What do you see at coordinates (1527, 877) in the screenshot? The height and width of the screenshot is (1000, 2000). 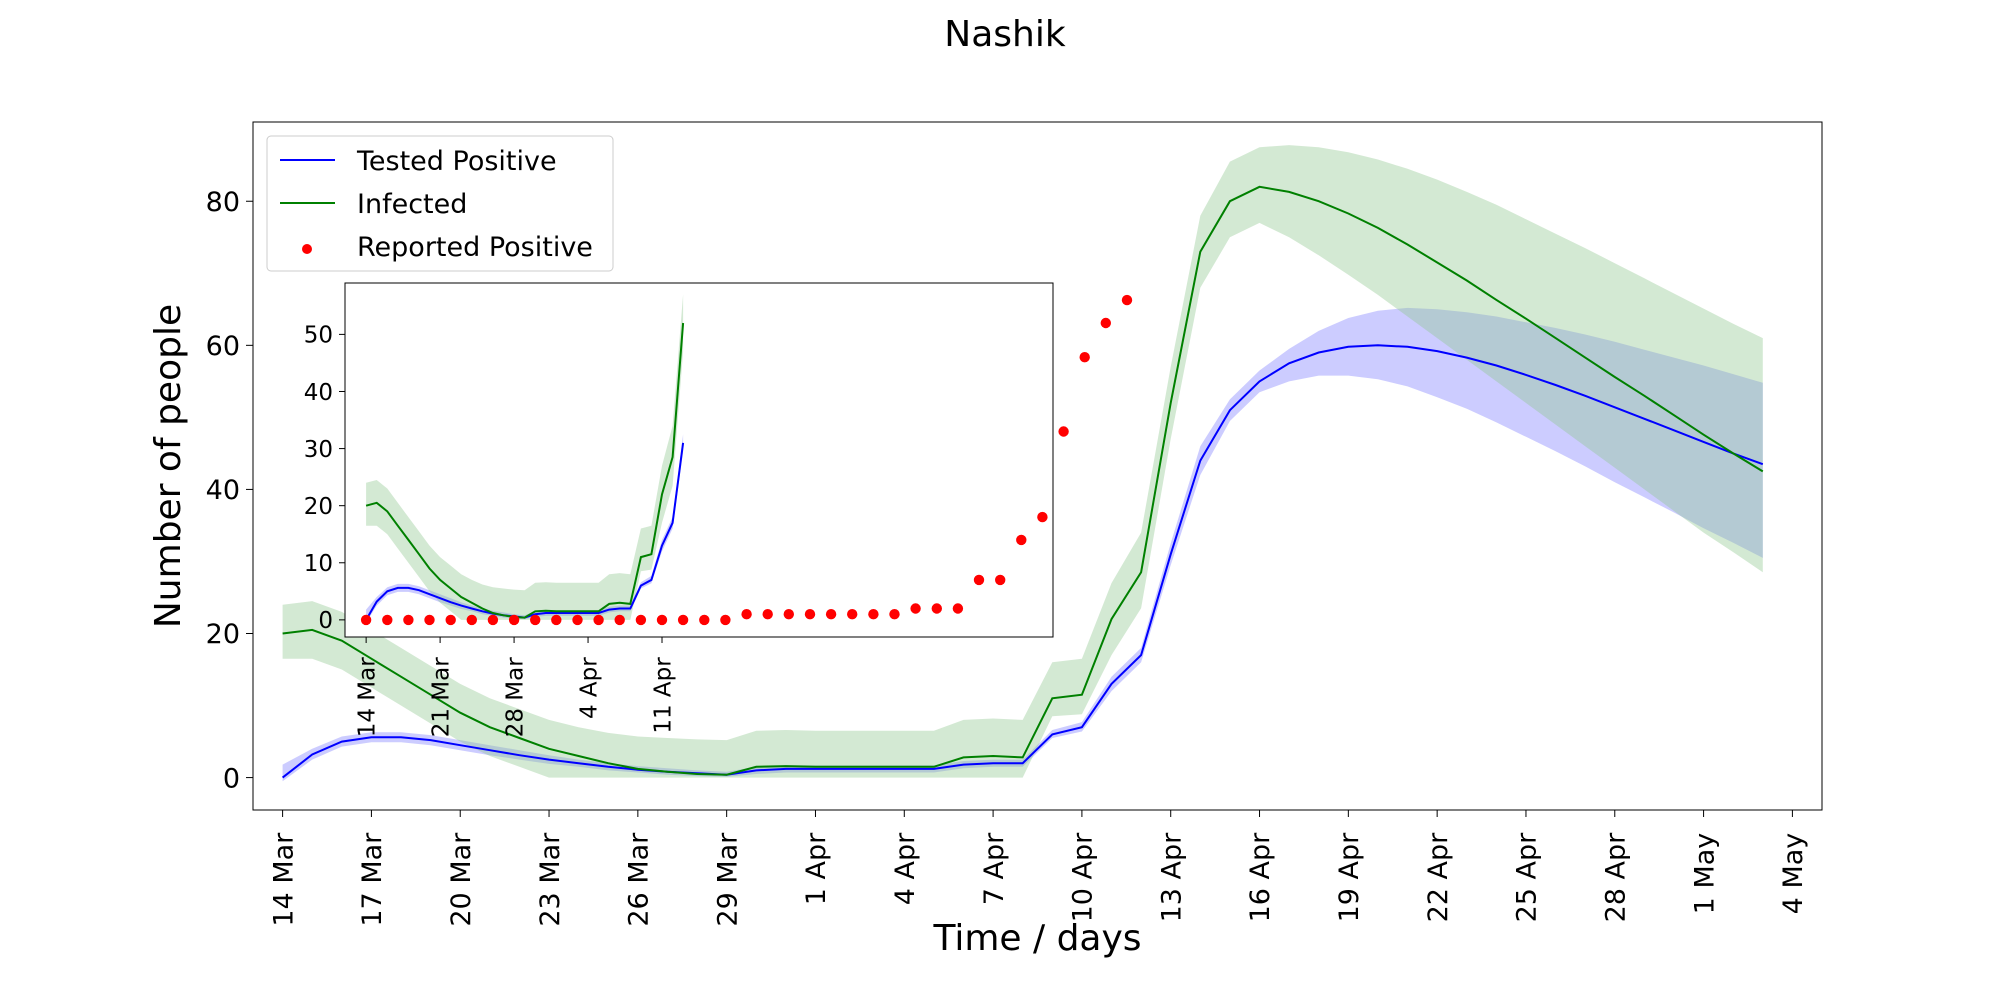 I see `main-xtick-label-14: 25 Apr` at bounding box center [1527, 877].